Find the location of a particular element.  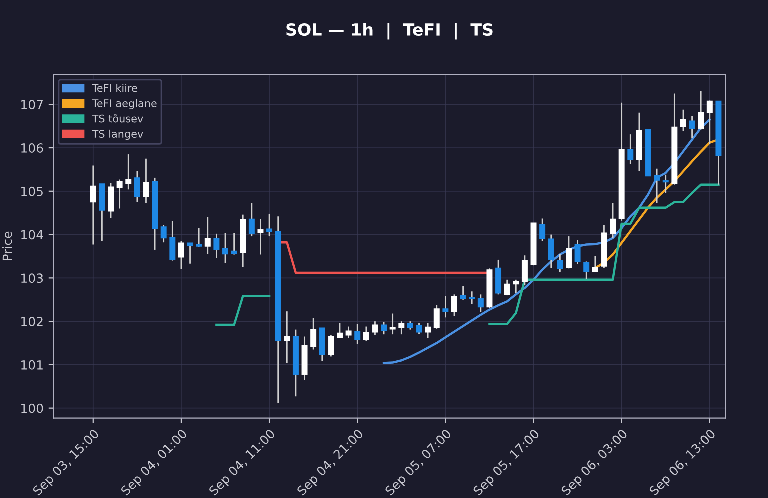

y-tick-label: 103 is located at coordinates (33, 279).